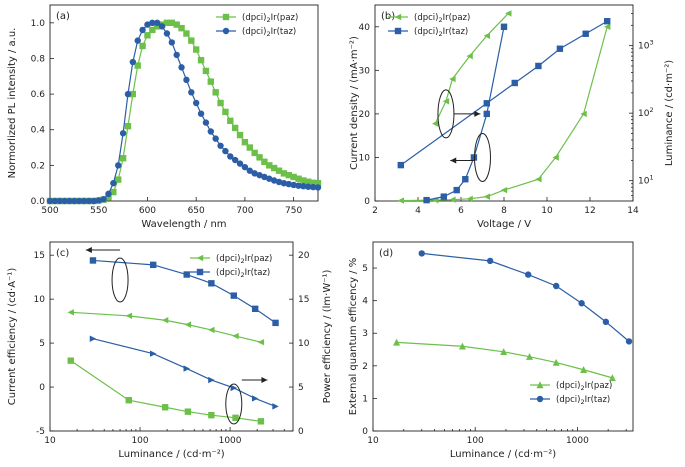 Image resolution: width=685 pixels, height=467 pixels. What do you see at coordinates (233, 388) in the screenshot?
I see `series-c-taz-right-point` at bounding box center [233, 388].